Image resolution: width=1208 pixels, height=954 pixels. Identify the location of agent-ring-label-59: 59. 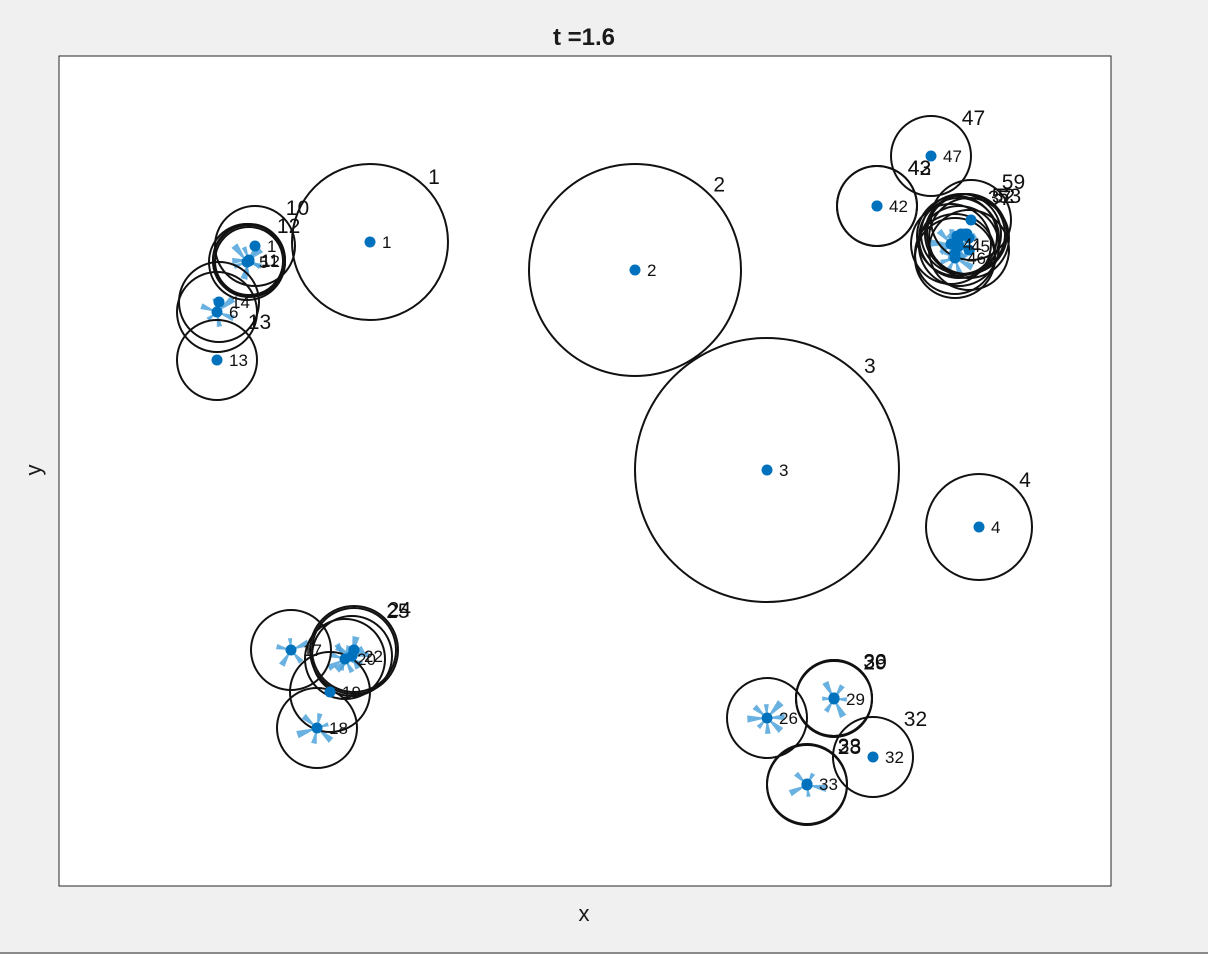
(1013, 182).